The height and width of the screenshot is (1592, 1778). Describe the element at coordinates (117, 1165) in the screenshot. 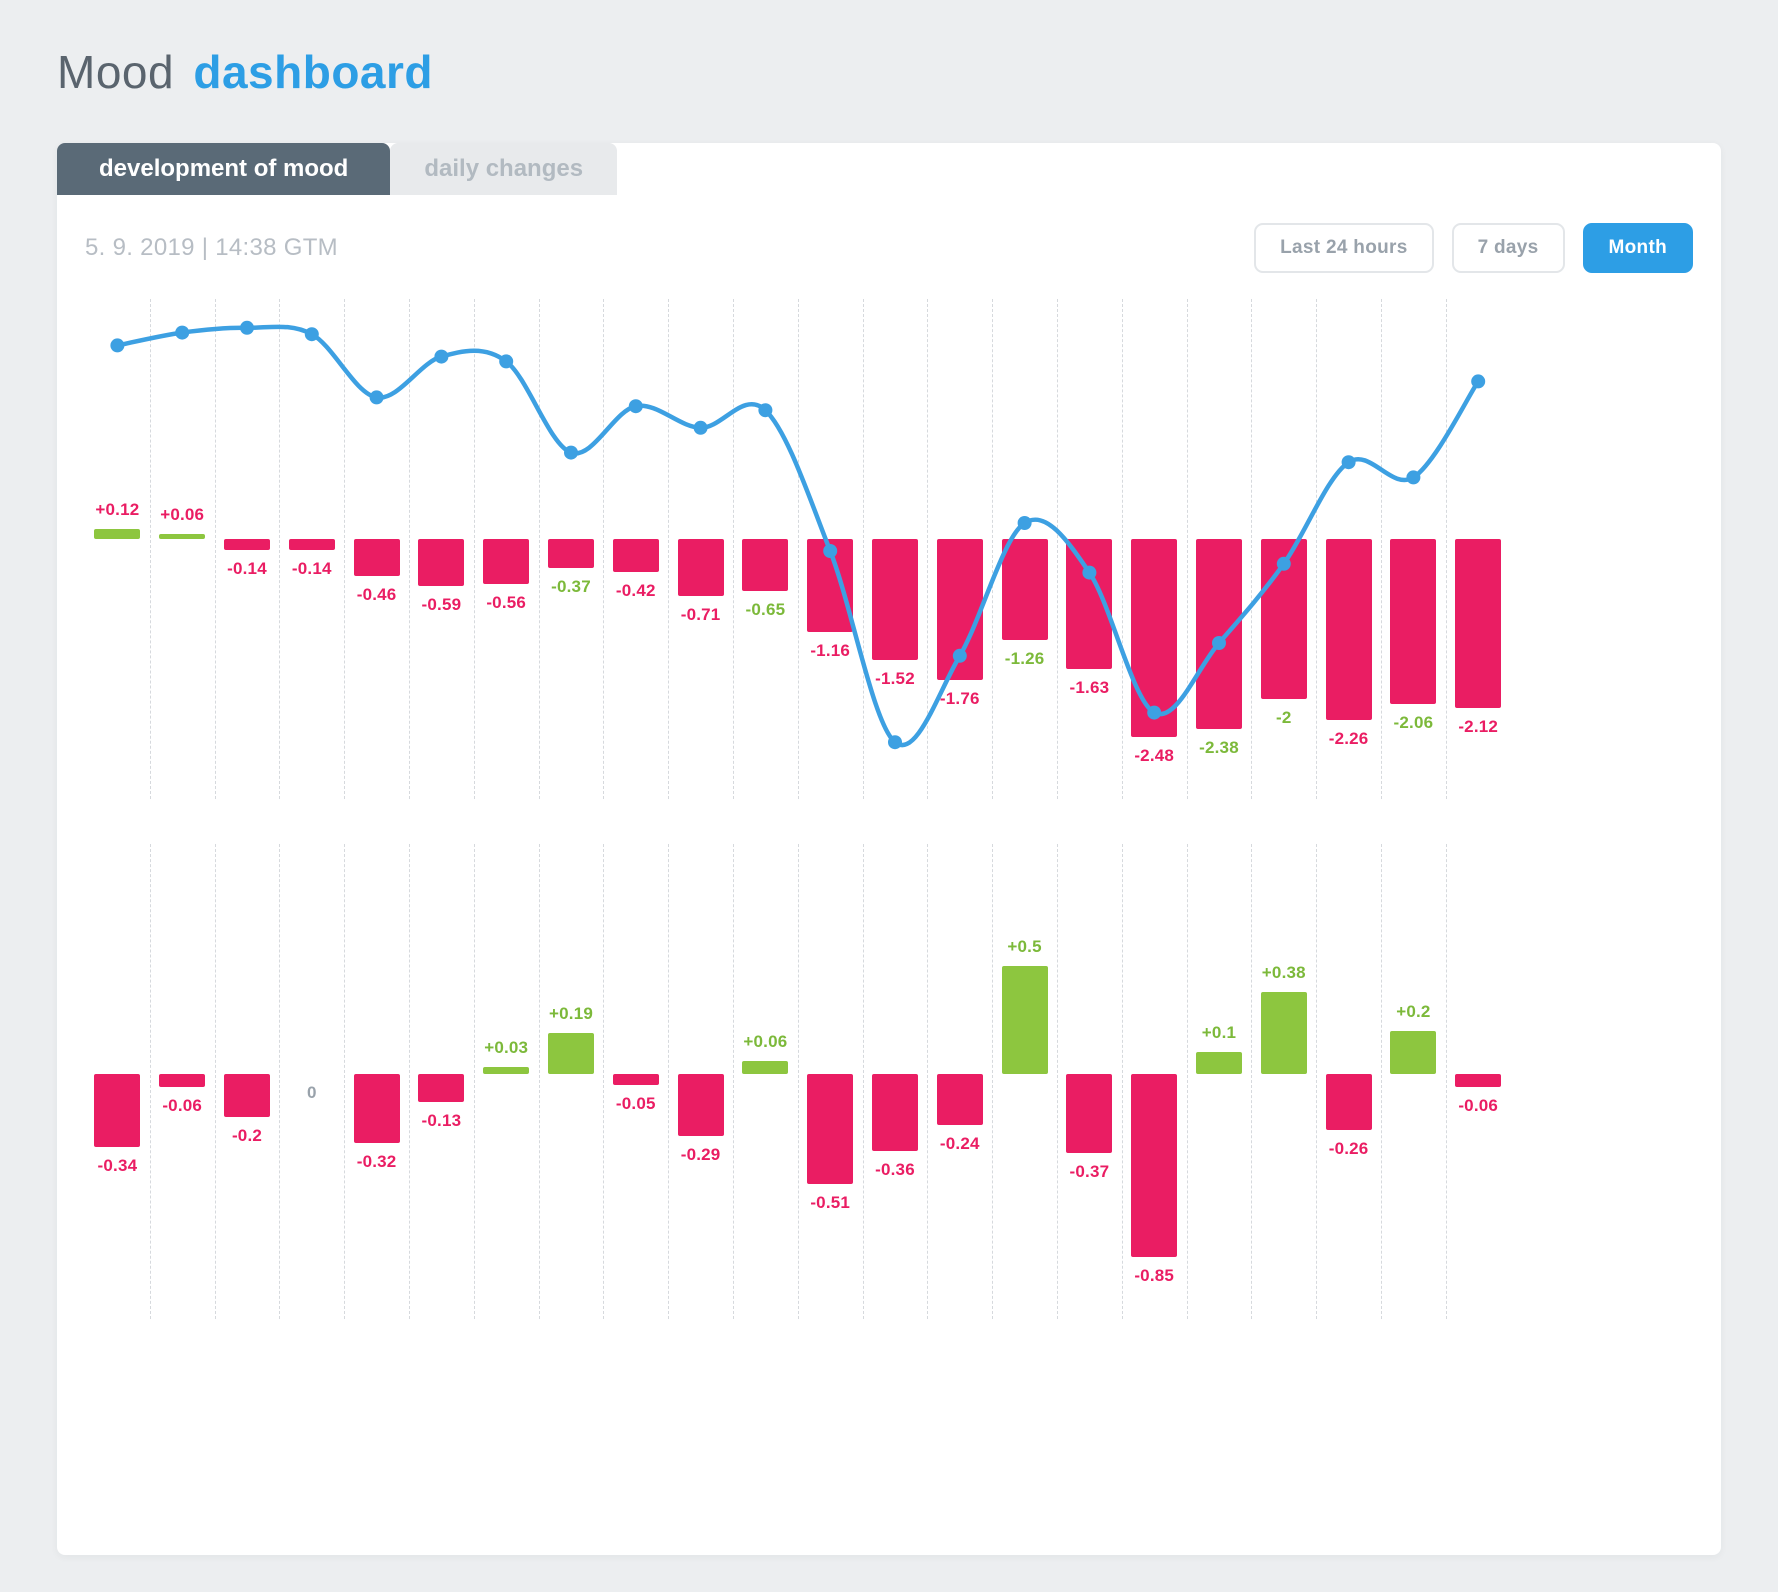

I see `bar-value-label: -0.34` at that location.